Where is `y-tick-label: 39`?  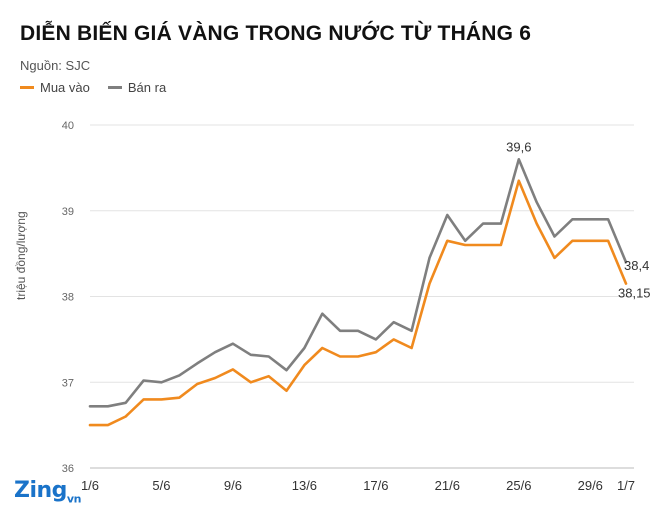
y-tick-label: 39 is located at coordinates (68, 212).